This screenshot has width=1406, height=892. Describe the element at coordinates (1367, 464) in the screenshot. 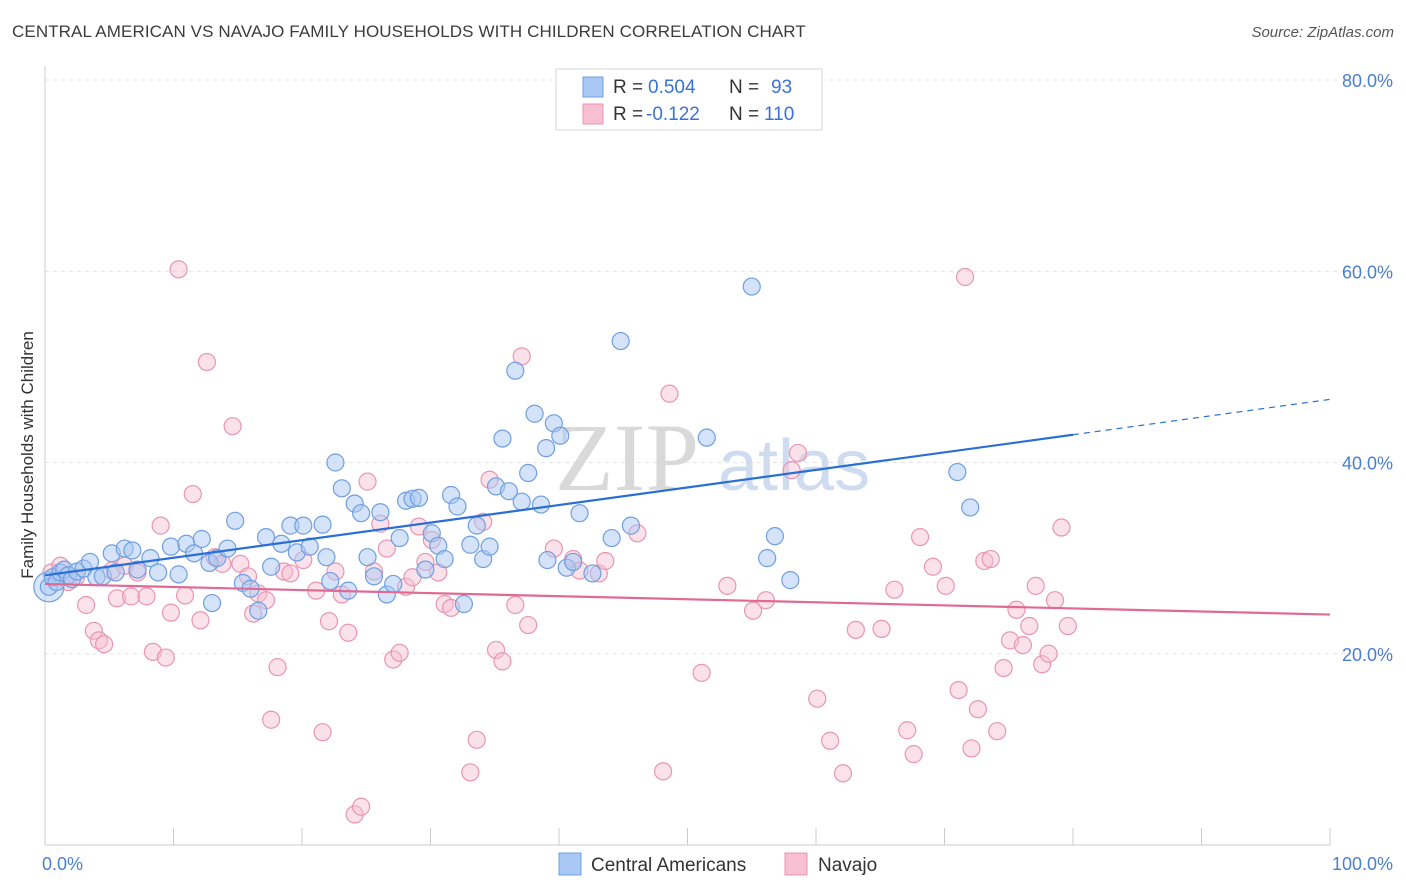

I see `y-tick-label: 40.0%` at that location.